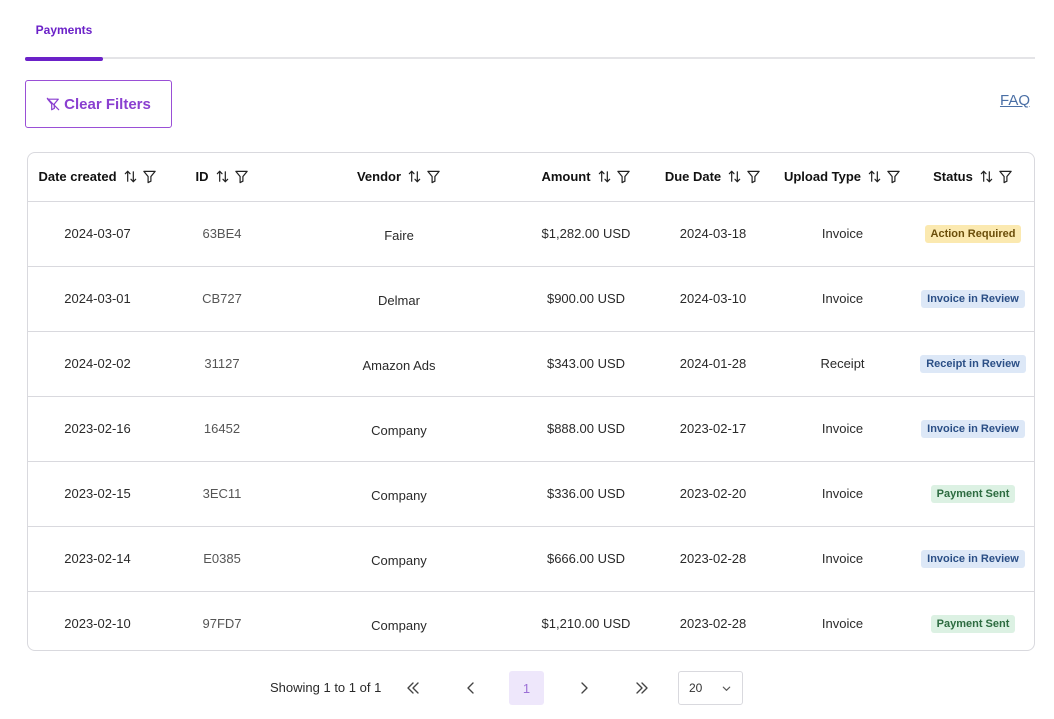 This screenshot has width=1054, height=719. Describe the element at coordinates (586, 298) in the screenshot. I see `amount-cell: $900.00 USD` at that location.